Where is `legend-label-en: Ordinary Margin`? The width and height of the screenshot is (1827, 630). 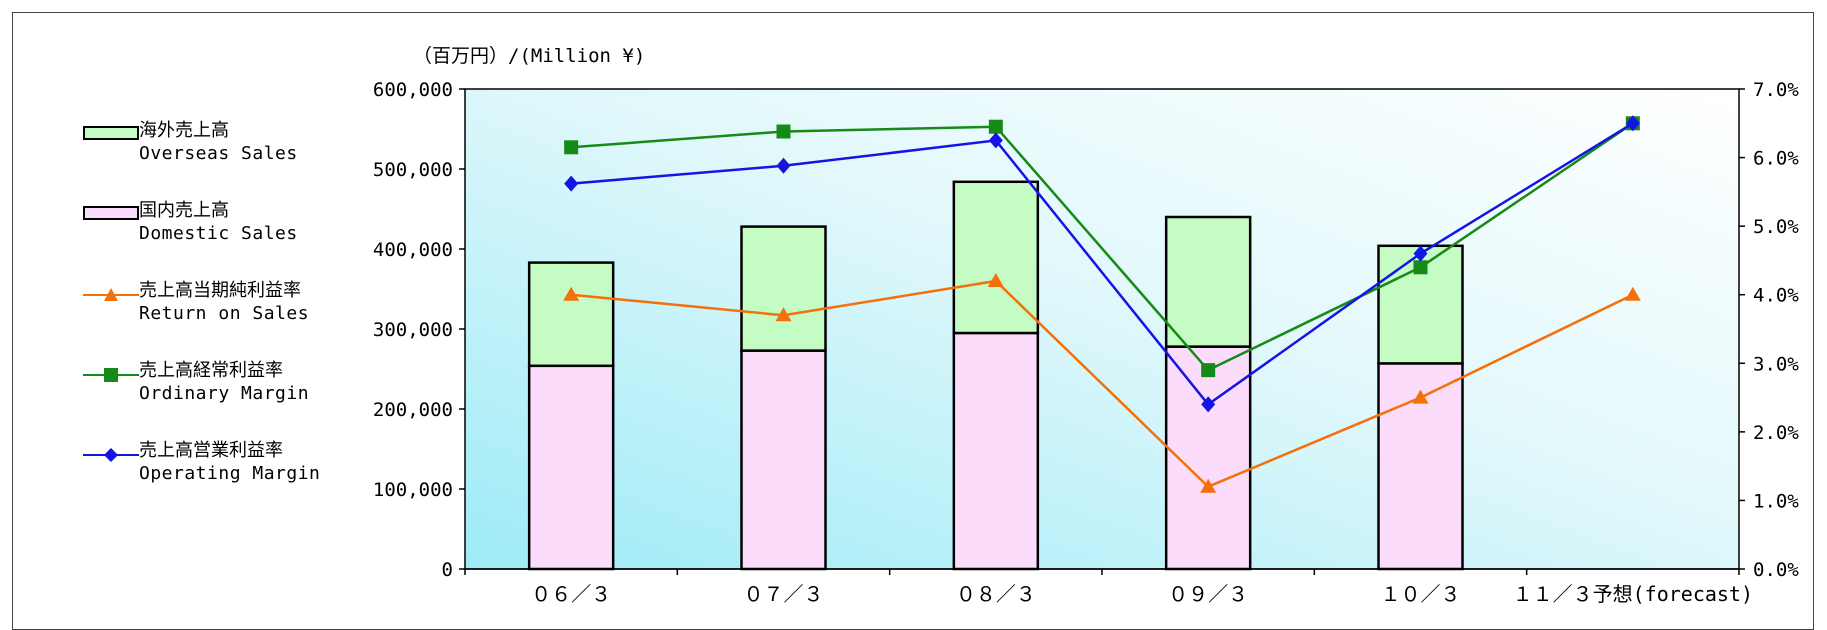 legend-label-en: Ordinary Margin is located at coordinates (224, 393).